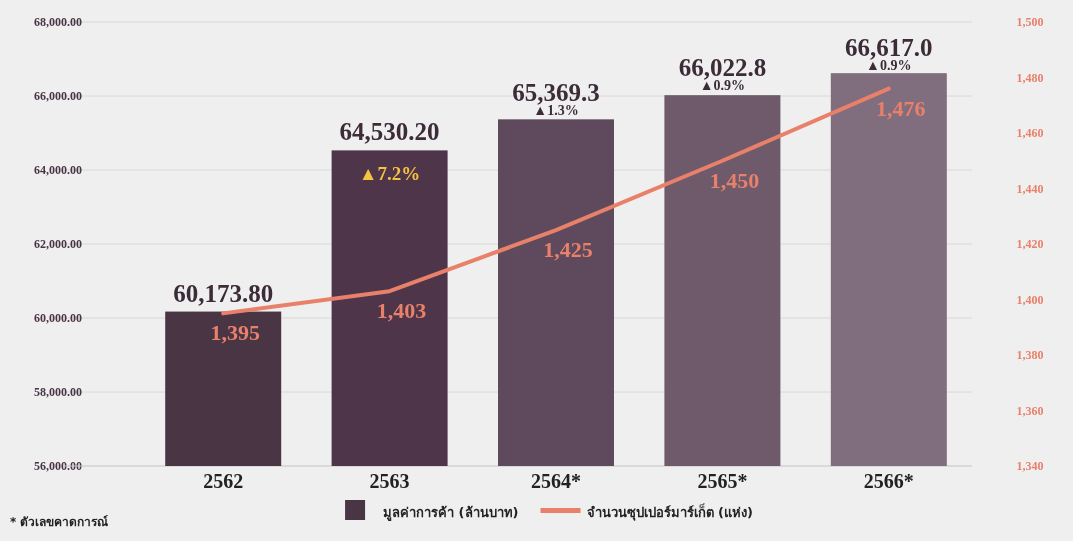 Image resolution: width=1073 pixels, height=541 pixels. I want to click on y-tick-label: 66,000.00, so click(58, 96).